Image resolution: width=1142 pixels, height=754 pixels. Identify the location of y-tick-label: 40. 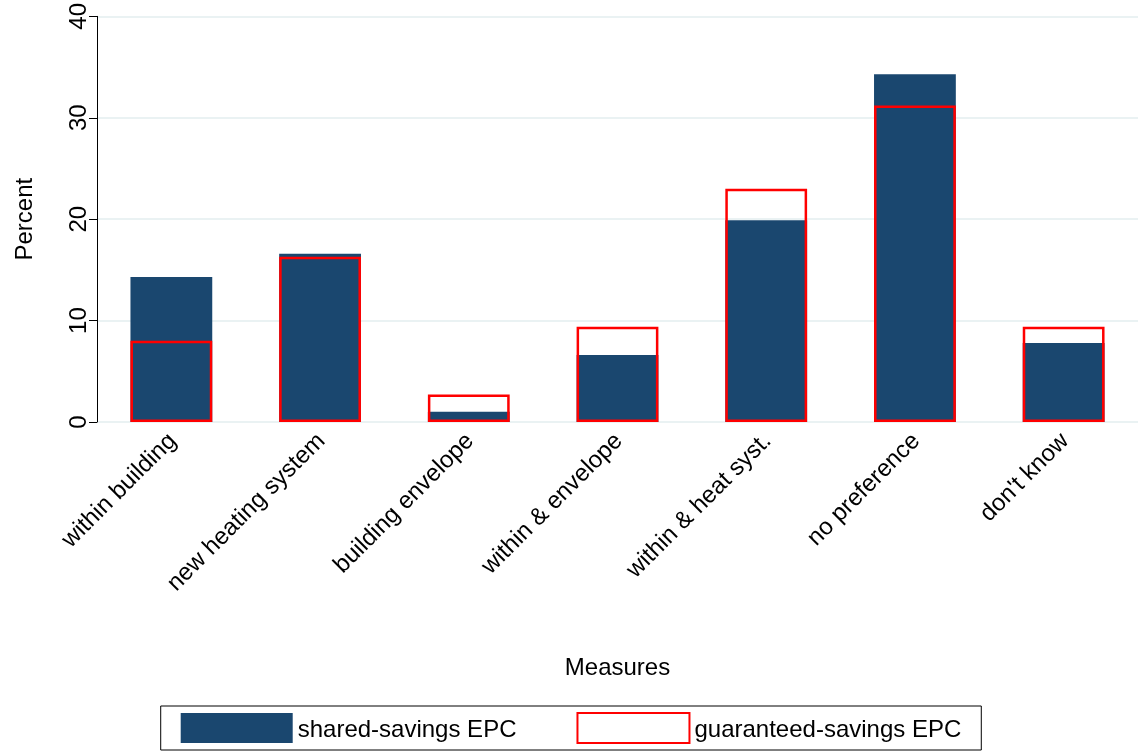
(77, 16).